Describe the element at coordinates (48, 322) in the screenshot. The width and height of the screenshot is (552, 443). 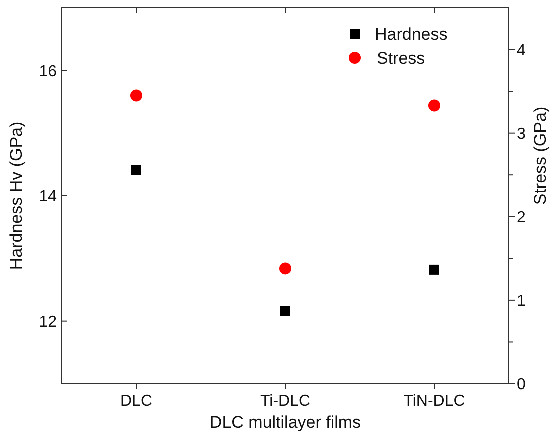
I see `y-tick-label: 12` at that location.